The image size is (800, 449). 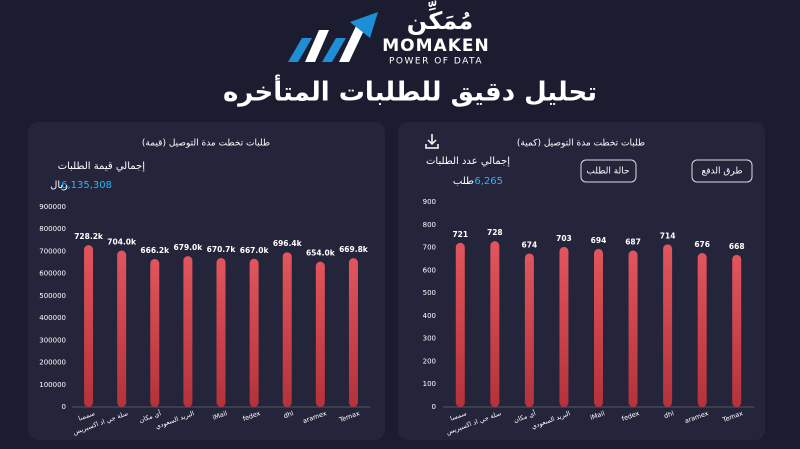 What do you see at coordinates (429, 316) in the screenshot?
I see `y-tick-label: 400` at bounding box center [429, 316].